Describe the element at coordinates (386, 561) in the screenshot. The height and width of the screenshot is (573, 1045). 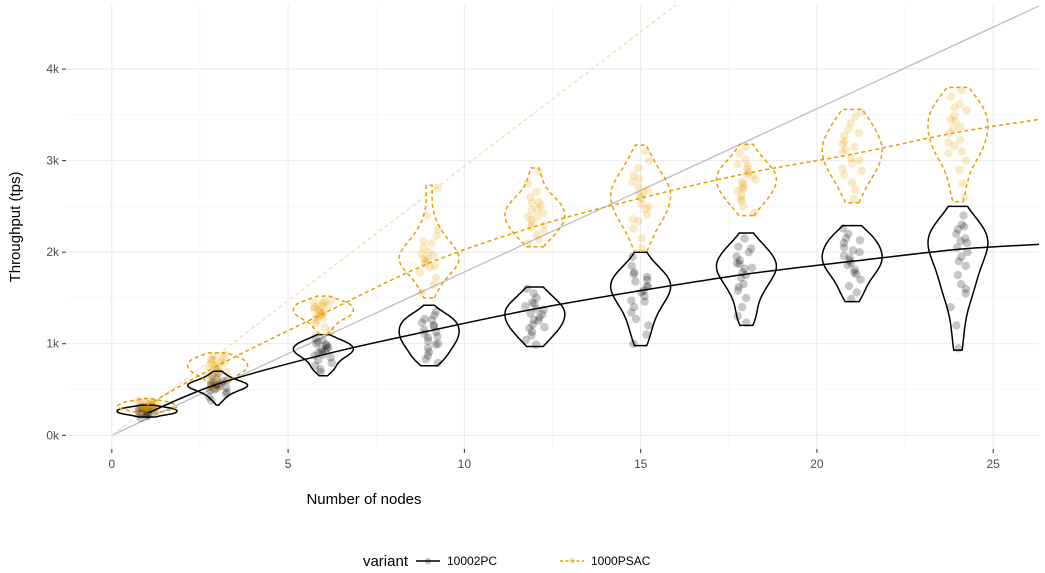
I see `legend-title: variant` at that location.